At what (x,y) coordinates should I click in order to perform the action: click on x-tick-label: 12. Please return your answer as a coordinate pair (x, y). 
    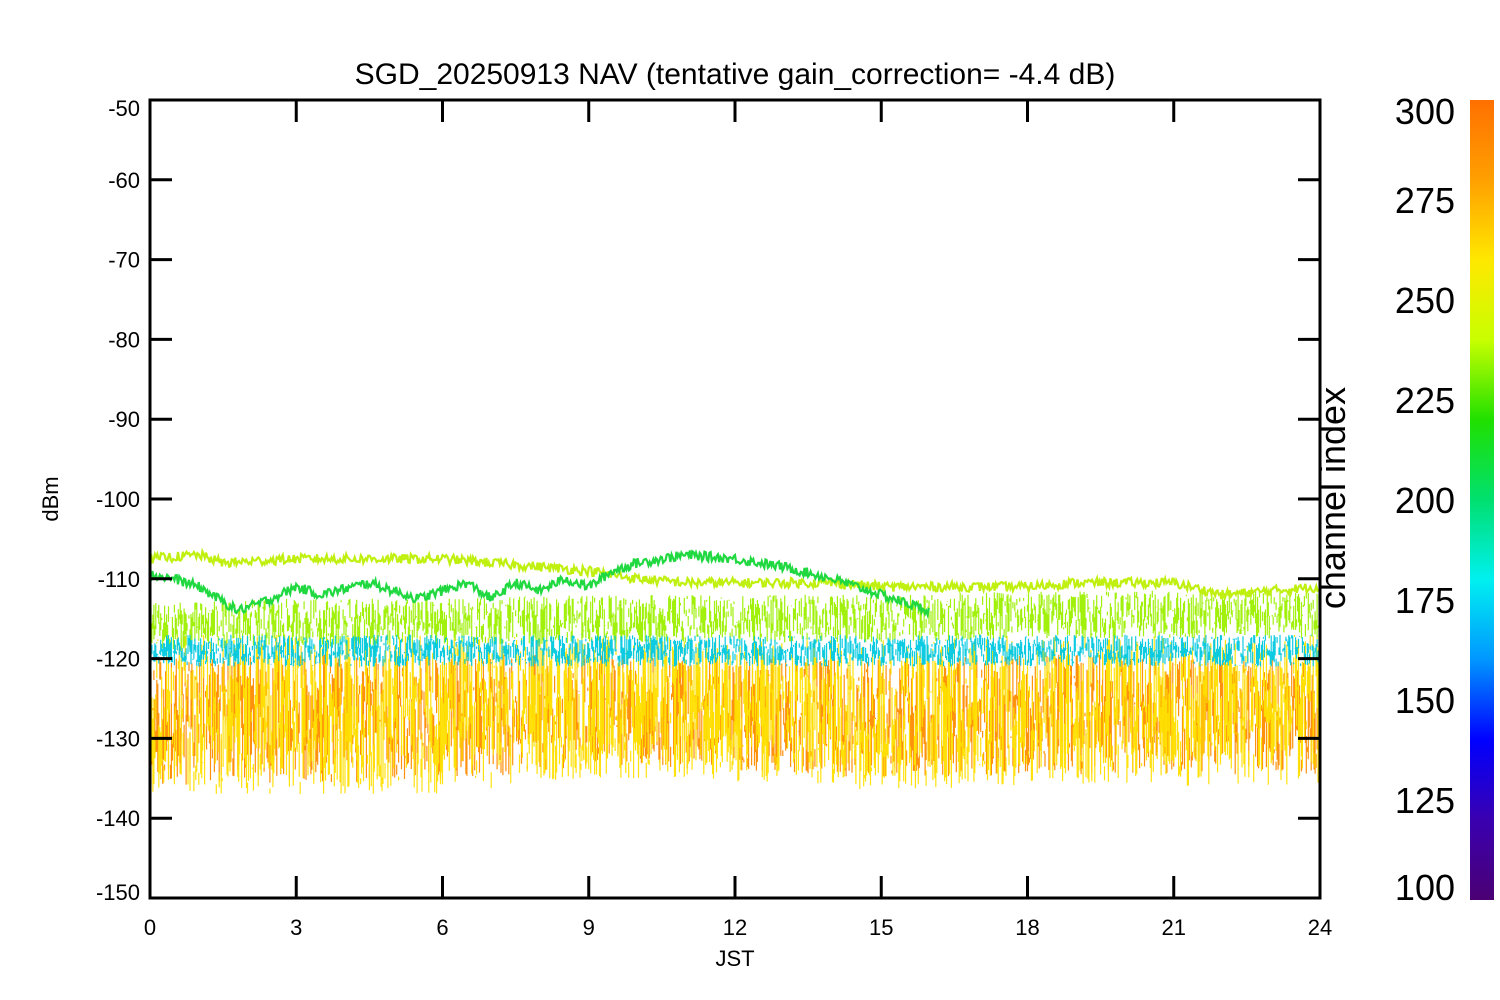
    Looking at the image, I should click on (735, 927).